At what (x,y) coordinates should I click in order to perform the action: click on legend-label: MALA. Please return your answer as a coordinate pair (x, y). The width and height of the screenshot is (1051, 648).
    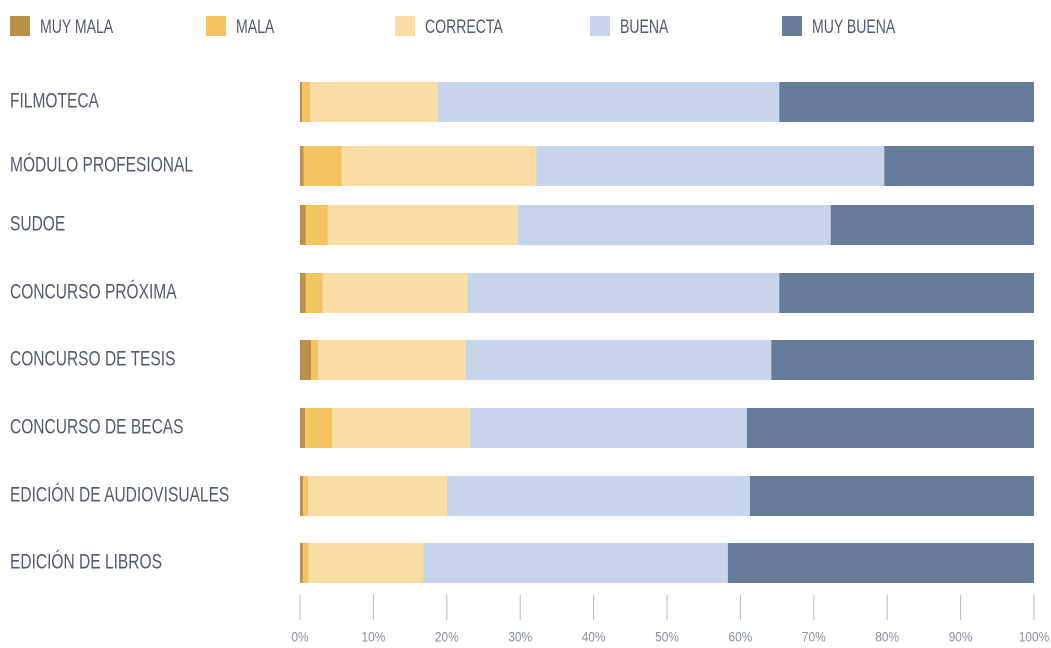
    Looking at the image, I should click on (255, 27).